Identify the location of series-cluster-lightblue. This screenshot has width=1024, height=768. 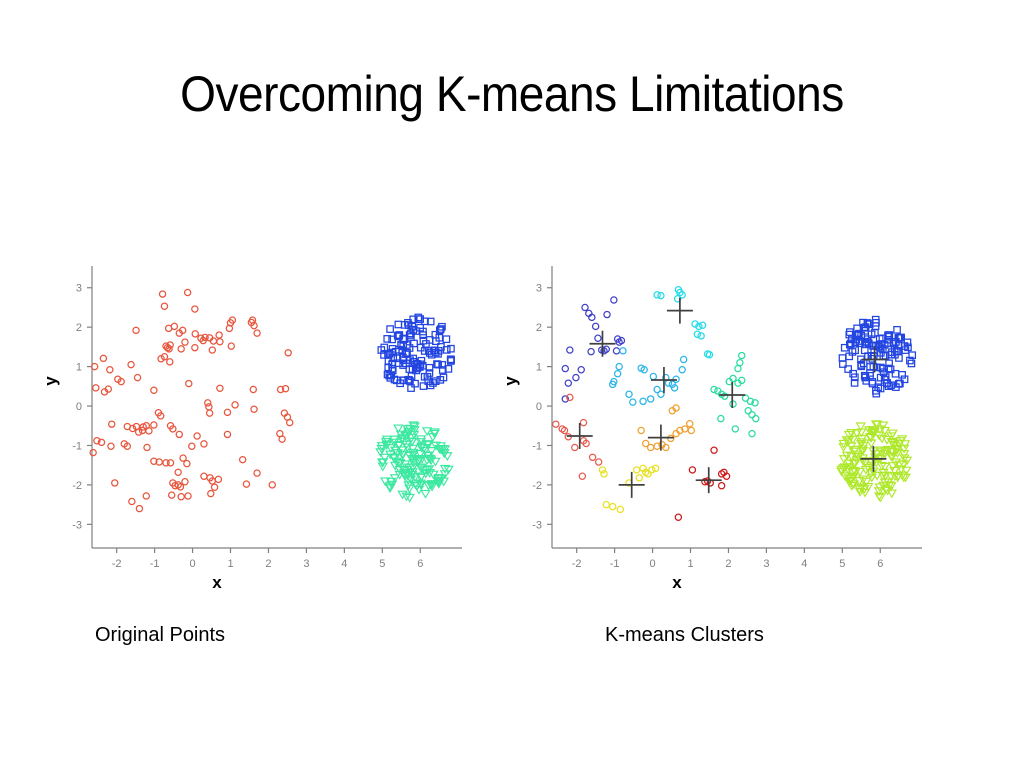
(648, 376).